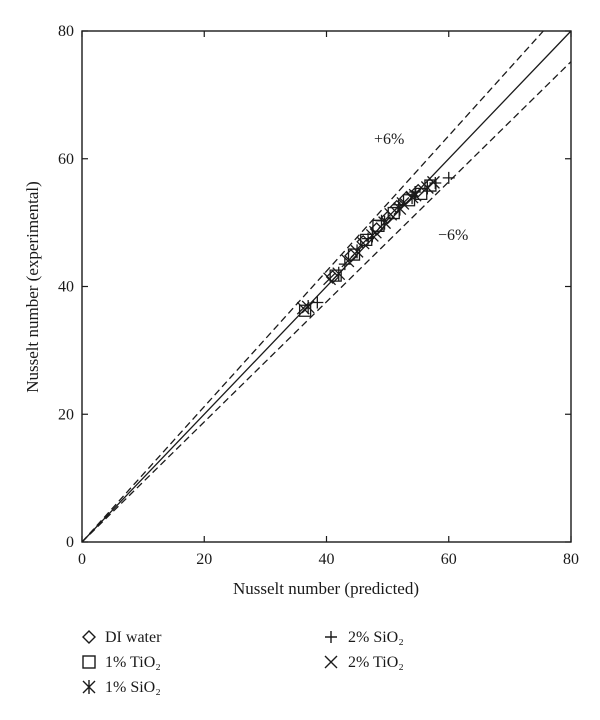  I want to click on x-axis-title: Nusselt number (predicted), so click(326, 588).